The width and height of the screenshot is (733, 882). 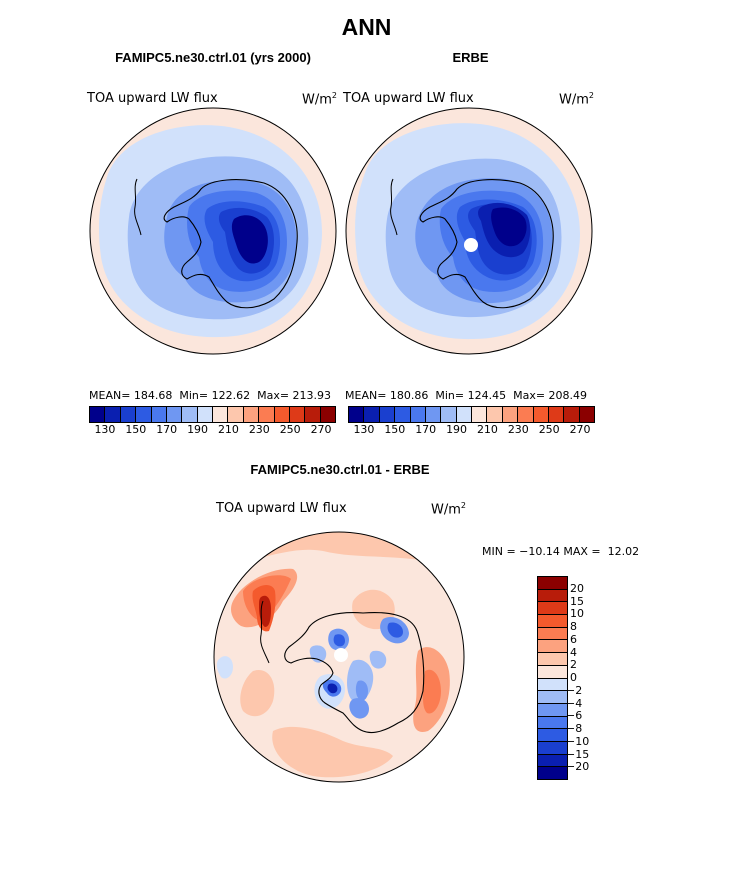 What do you see at coordinates (574, 716) in the screenshot?
I see `diff-colorbar-level-label: −6` at bounding box center [574, 716].